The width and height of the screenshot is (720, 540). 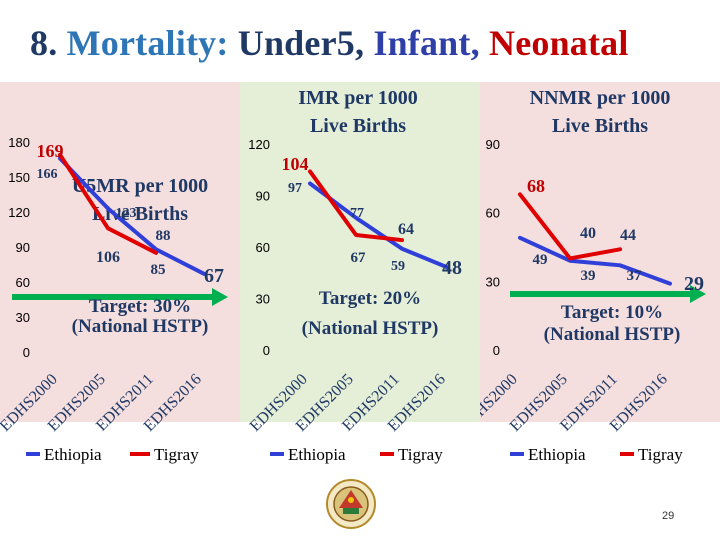 What do you see at coordinates (452, 268) in the screenshot?
I see `imr-data-label: 48` at bounding box center [452, 268].